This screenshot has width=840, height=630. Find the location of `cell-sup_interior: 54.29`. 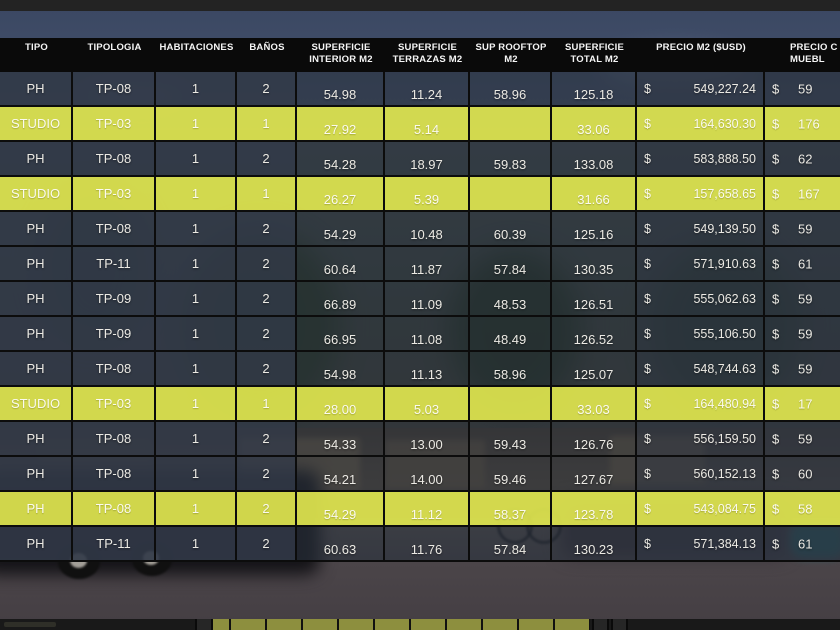

cell-sup_interior: 54.29 is located at coordinates (341, 509).